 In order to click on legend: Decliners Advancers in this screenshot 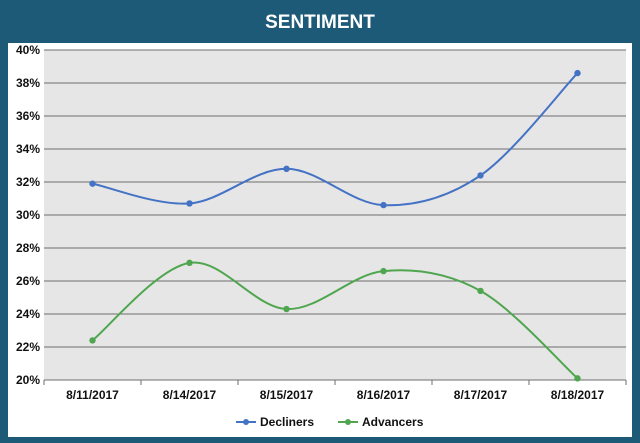, I will do `click(330, 422)`.